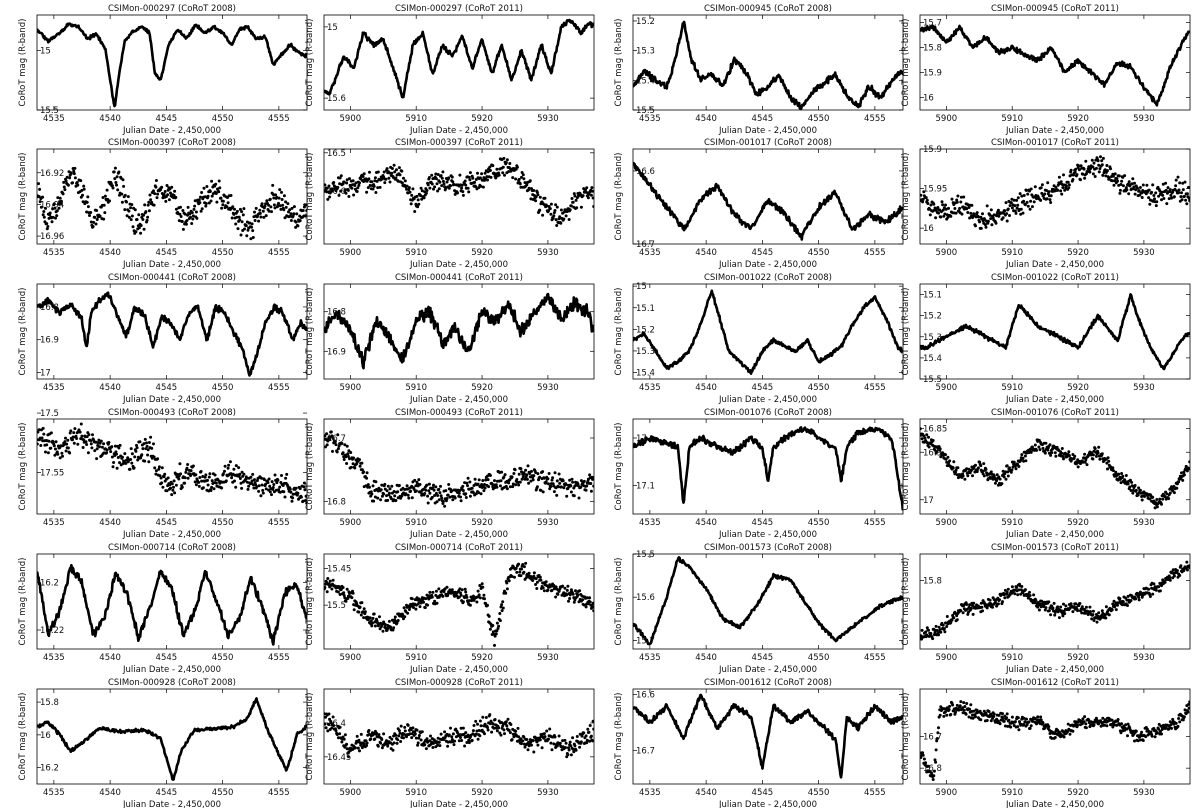 Image resolution: width=1200 pixels, height=808 pixels. I want to click on light-curve-line, so click(172, 334).